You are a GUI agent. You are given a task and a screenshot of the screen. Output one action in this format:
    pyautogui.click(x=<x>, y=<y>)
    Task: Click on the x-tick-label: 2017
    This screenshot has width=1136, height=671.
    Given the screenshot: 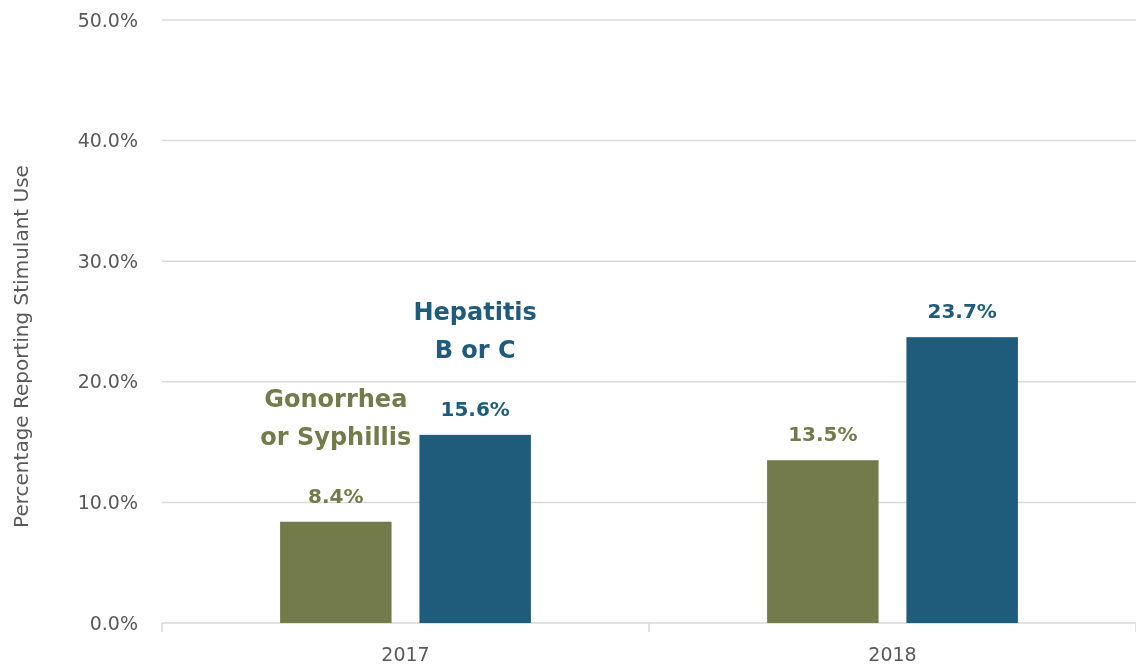 What is the action you would take?
    pyautogui.click(x=405, y=654)
    